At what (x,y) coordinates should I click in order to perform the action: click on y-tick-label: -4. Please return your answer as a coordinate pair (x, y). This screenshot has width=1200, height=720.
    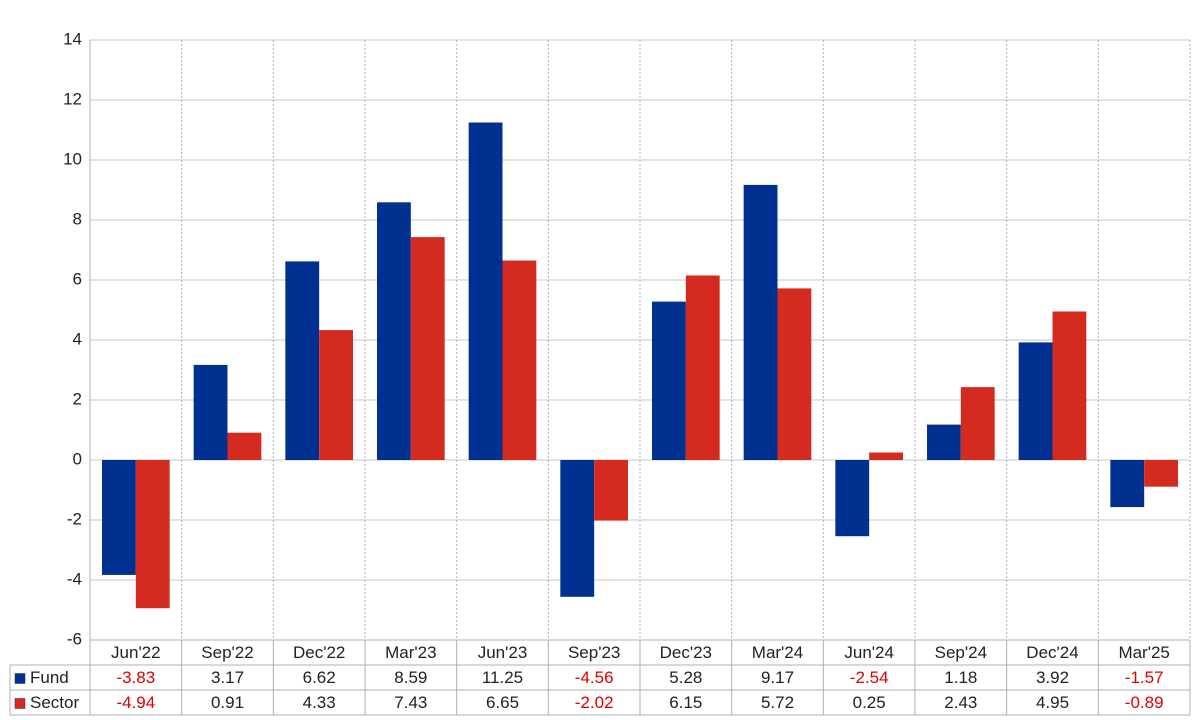
    Looking at the image, I should click on (74, 578).